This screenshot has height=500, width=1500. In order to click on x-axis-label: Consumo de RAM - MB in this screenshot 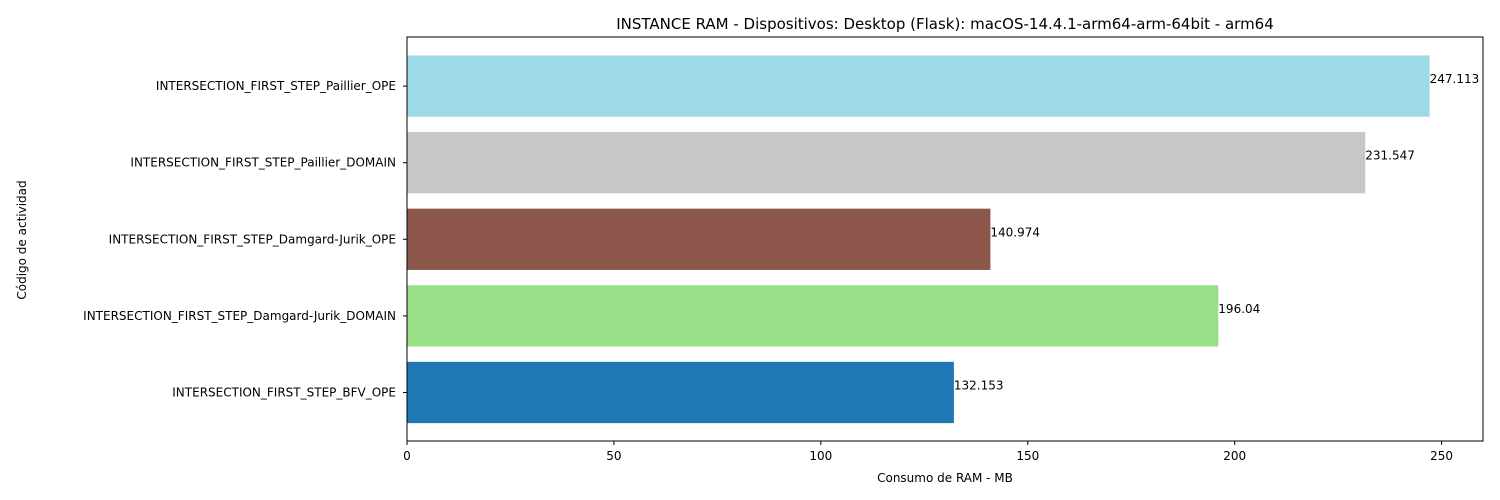, I will do `click(945, 478)`.